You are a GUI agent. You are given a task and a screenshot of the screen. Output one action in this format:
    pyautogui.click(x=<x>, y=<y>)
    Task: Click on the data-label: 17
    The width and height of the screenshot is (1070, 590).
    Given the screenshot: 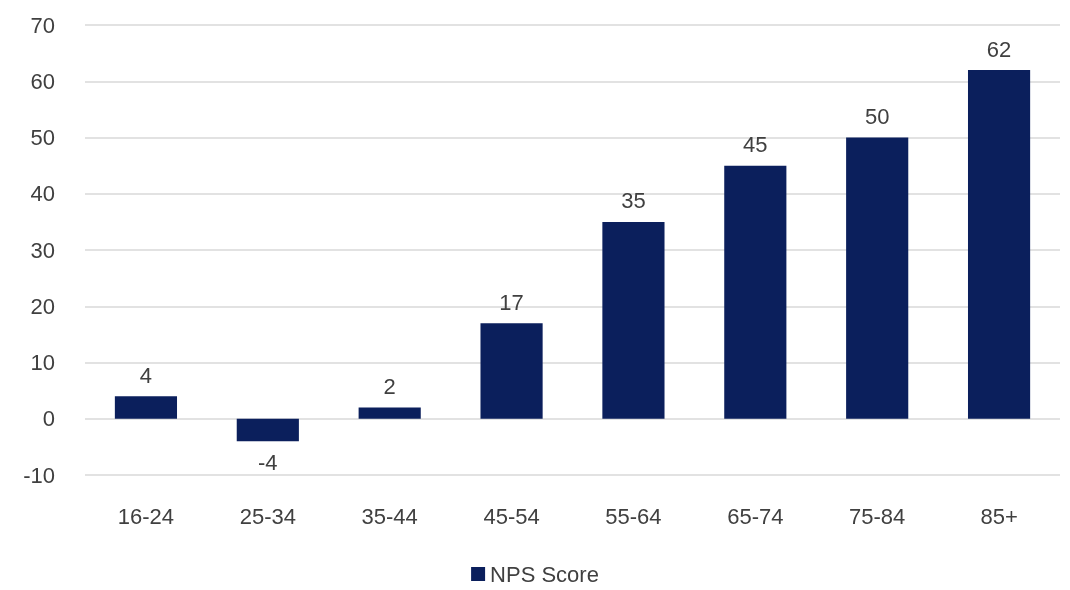 What is the action you would take?
    pyautogui.click(x=511, y=302)
    